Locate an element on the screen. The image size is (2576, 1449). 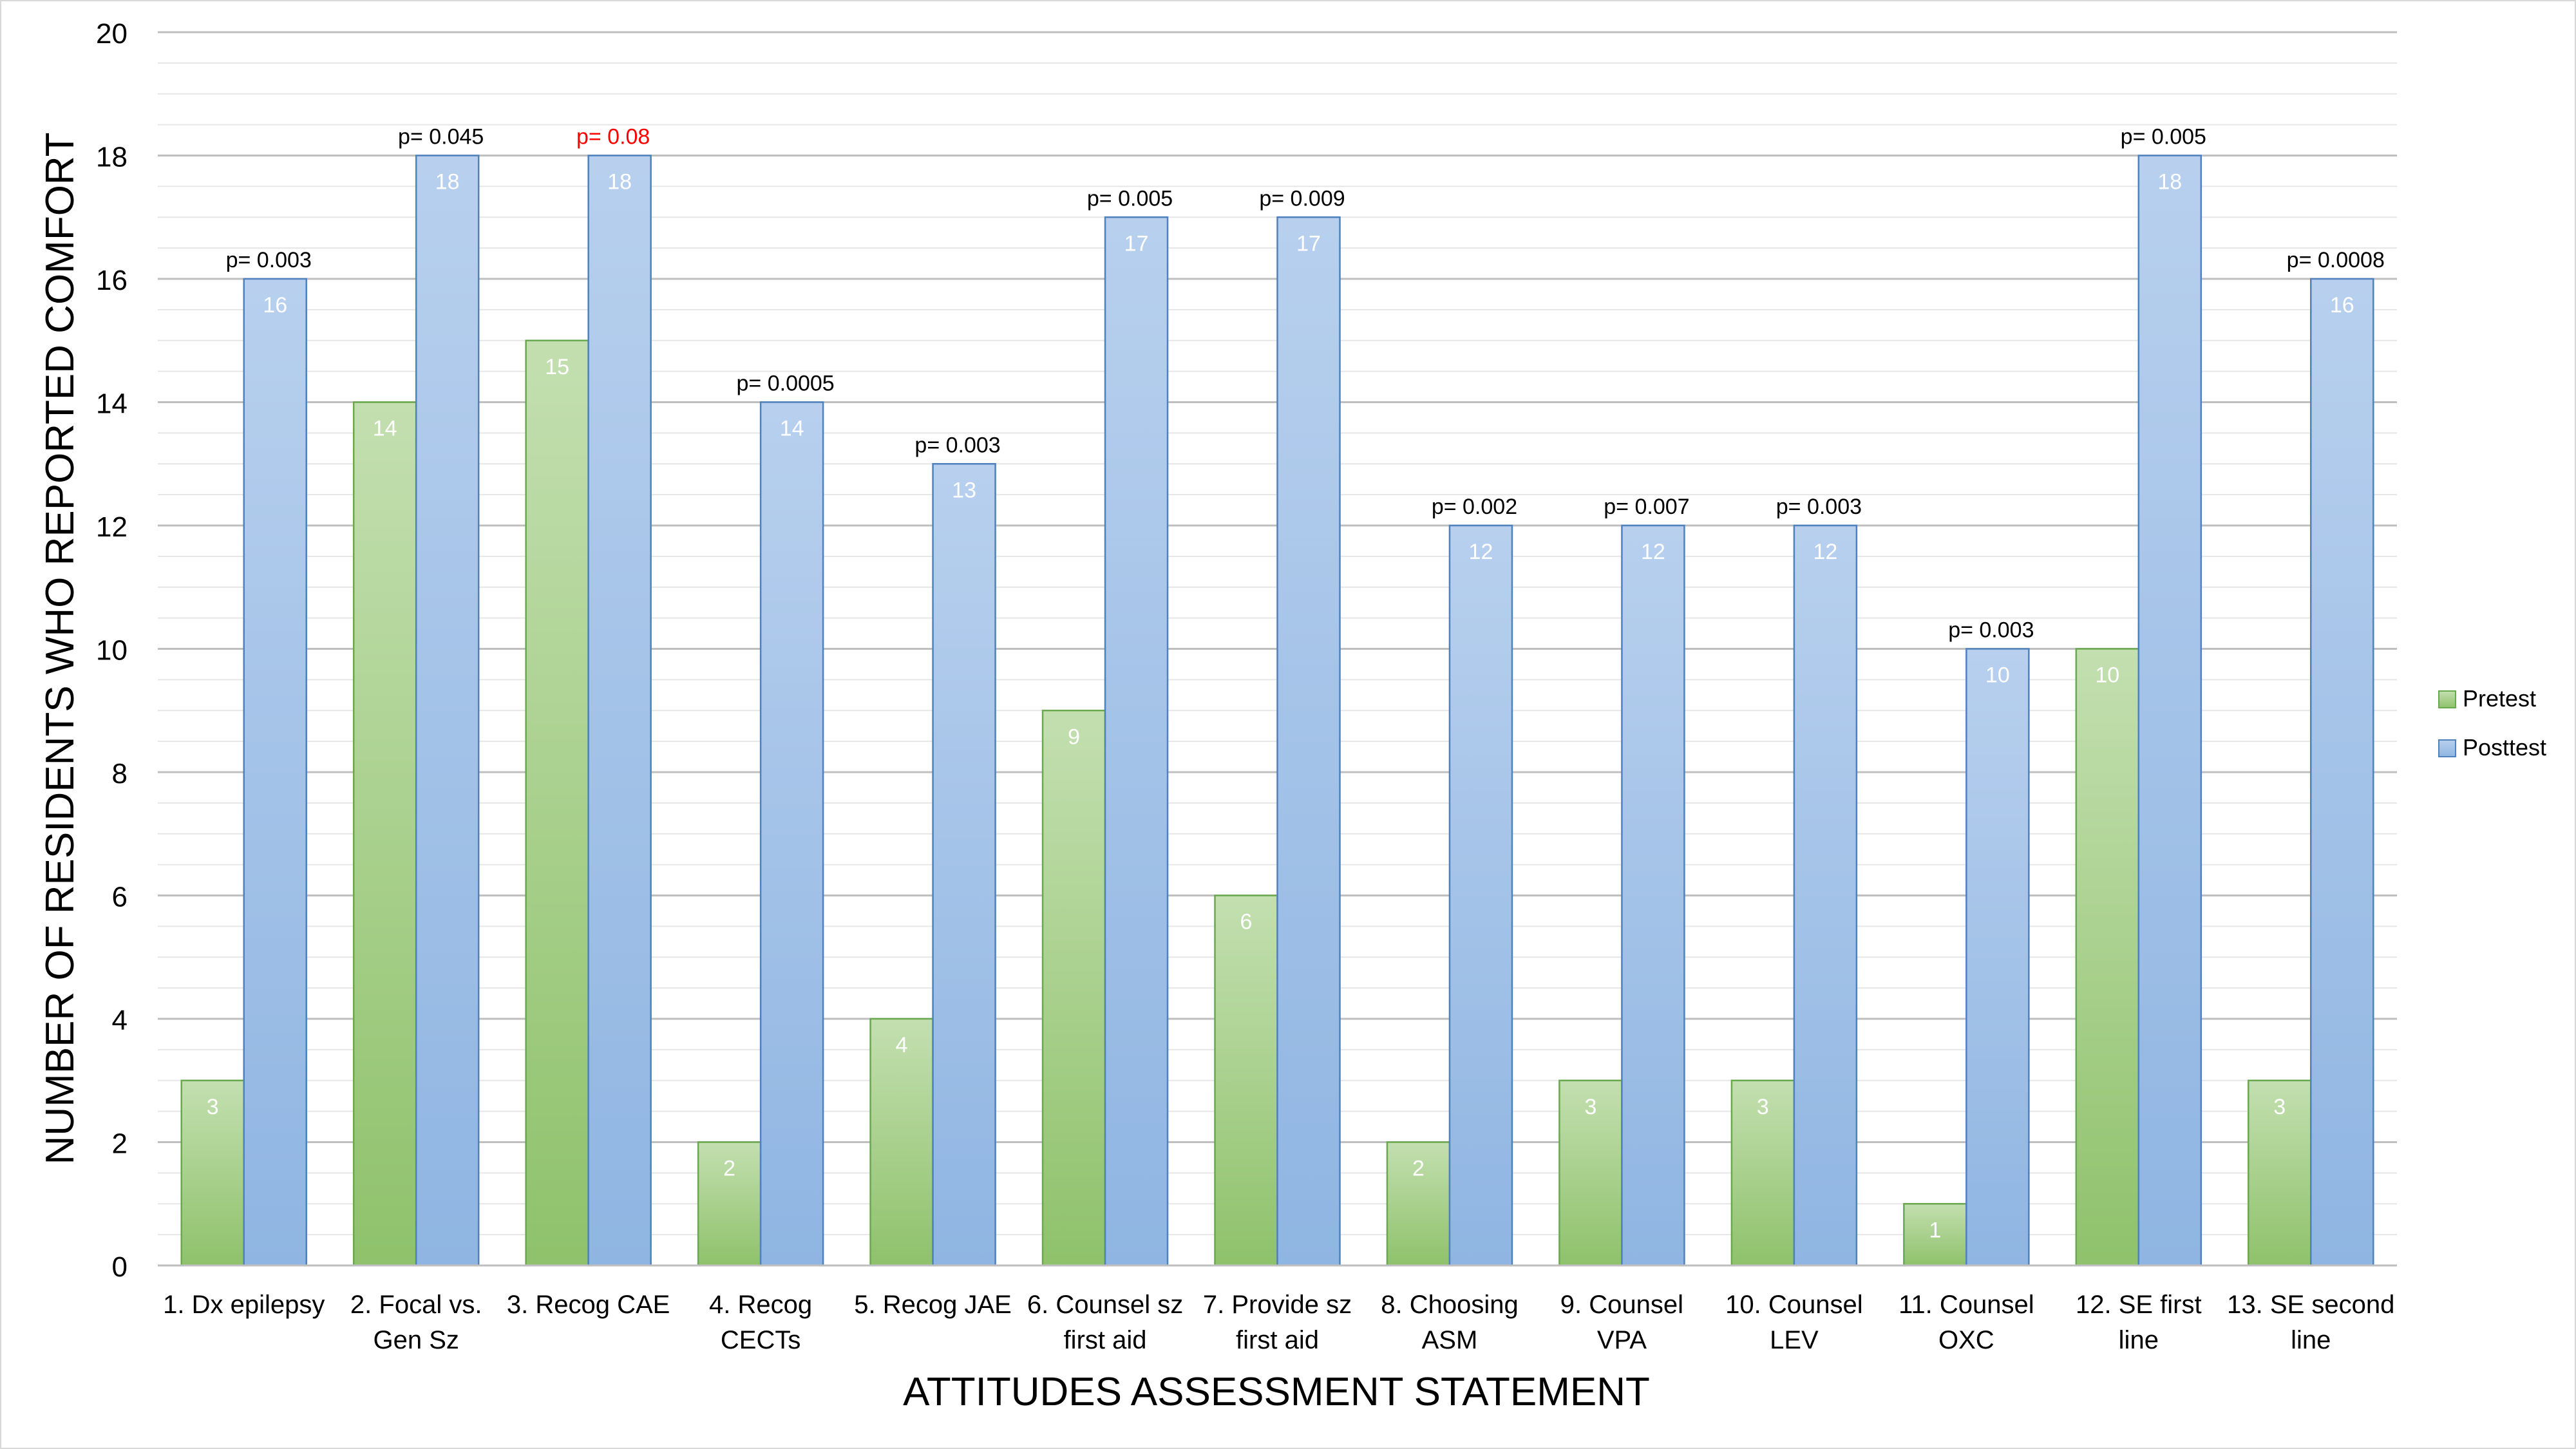
data-label-posttest: 13 is located at coordinates (964, 490).